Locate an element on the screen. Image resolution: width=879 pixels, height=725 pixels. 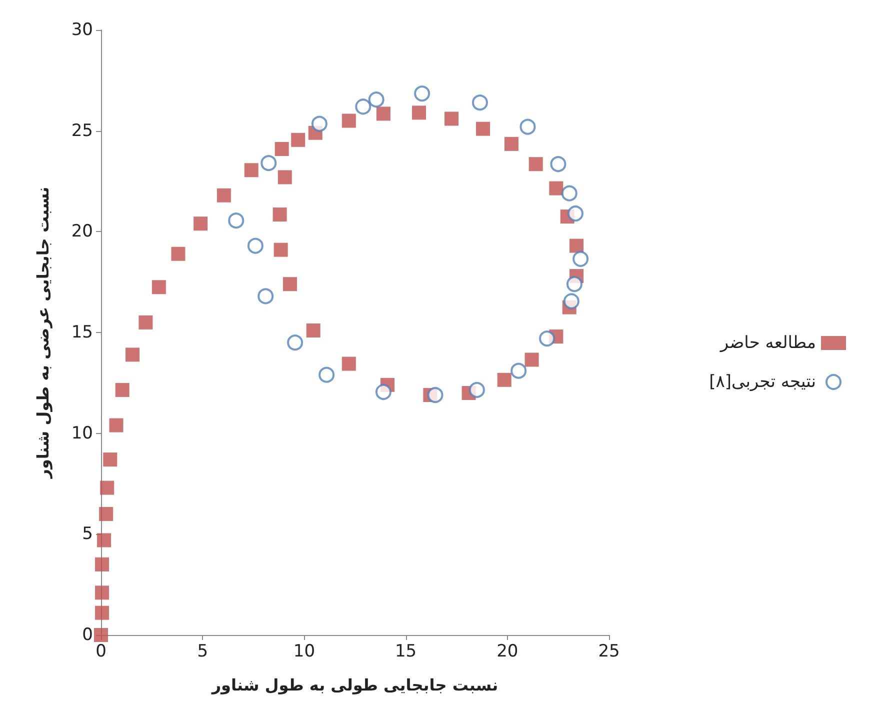
y-tick-label: 30 is located at coordinates (82, 30).